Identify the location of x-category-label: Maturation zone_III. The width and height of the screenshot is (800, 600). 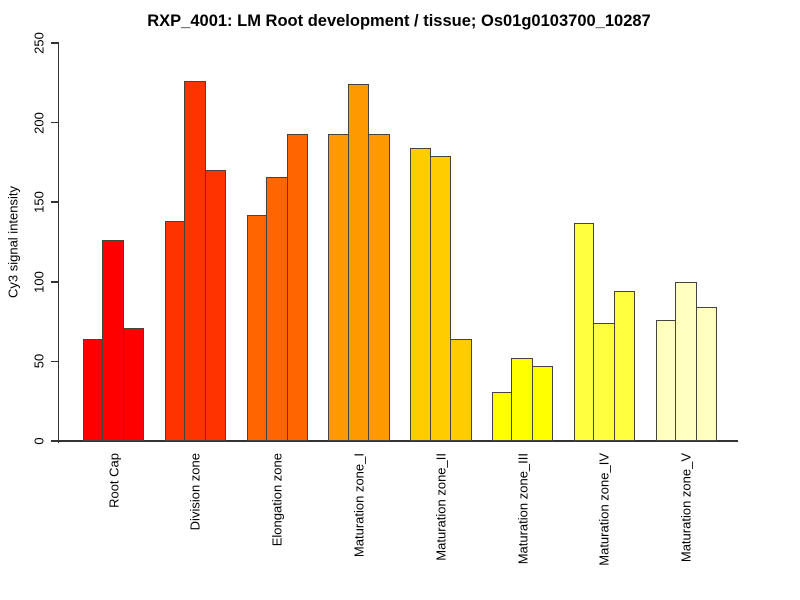
(523, 509).